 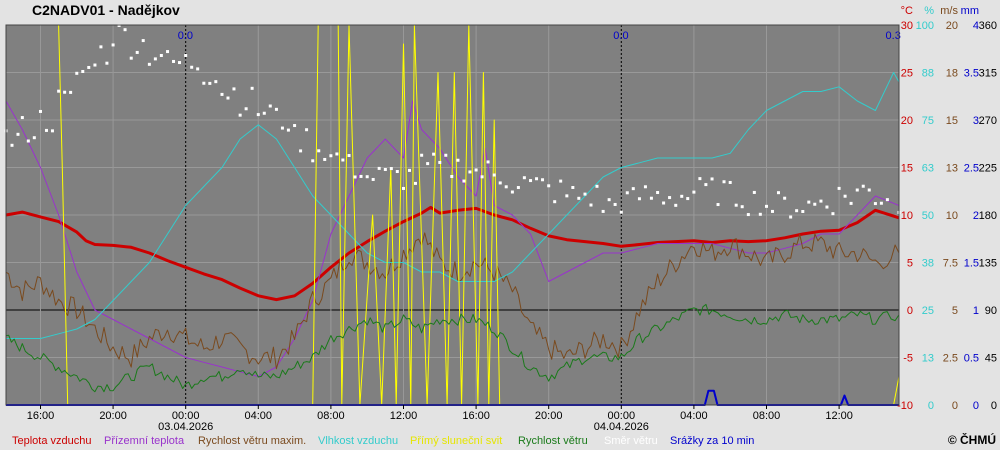 What do you see at coordinates (767, 416) in the screenshot?
I see `x-tick-label: 08:00` at bounding box center [767, 416].